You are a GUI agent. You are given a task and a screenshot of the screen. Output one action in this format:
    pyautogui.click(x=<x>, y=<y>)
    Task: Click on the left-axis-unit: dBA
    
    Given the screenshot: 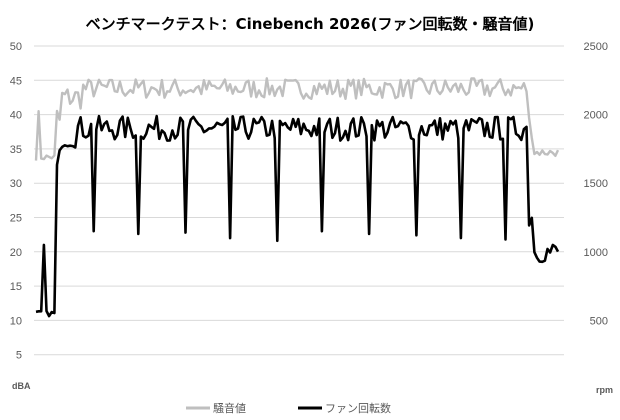 What is the action you would take?
    pyautogui.click(x=21, y=386)
    